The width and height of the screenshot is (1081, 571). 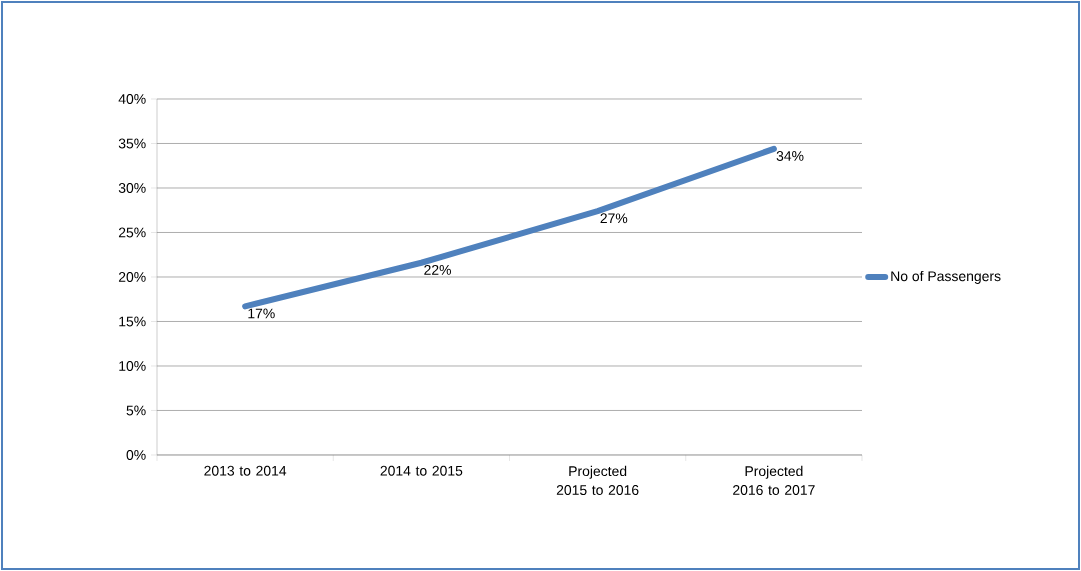 I want to click on y-tick-label: 0%, so click(x=136, y=455).